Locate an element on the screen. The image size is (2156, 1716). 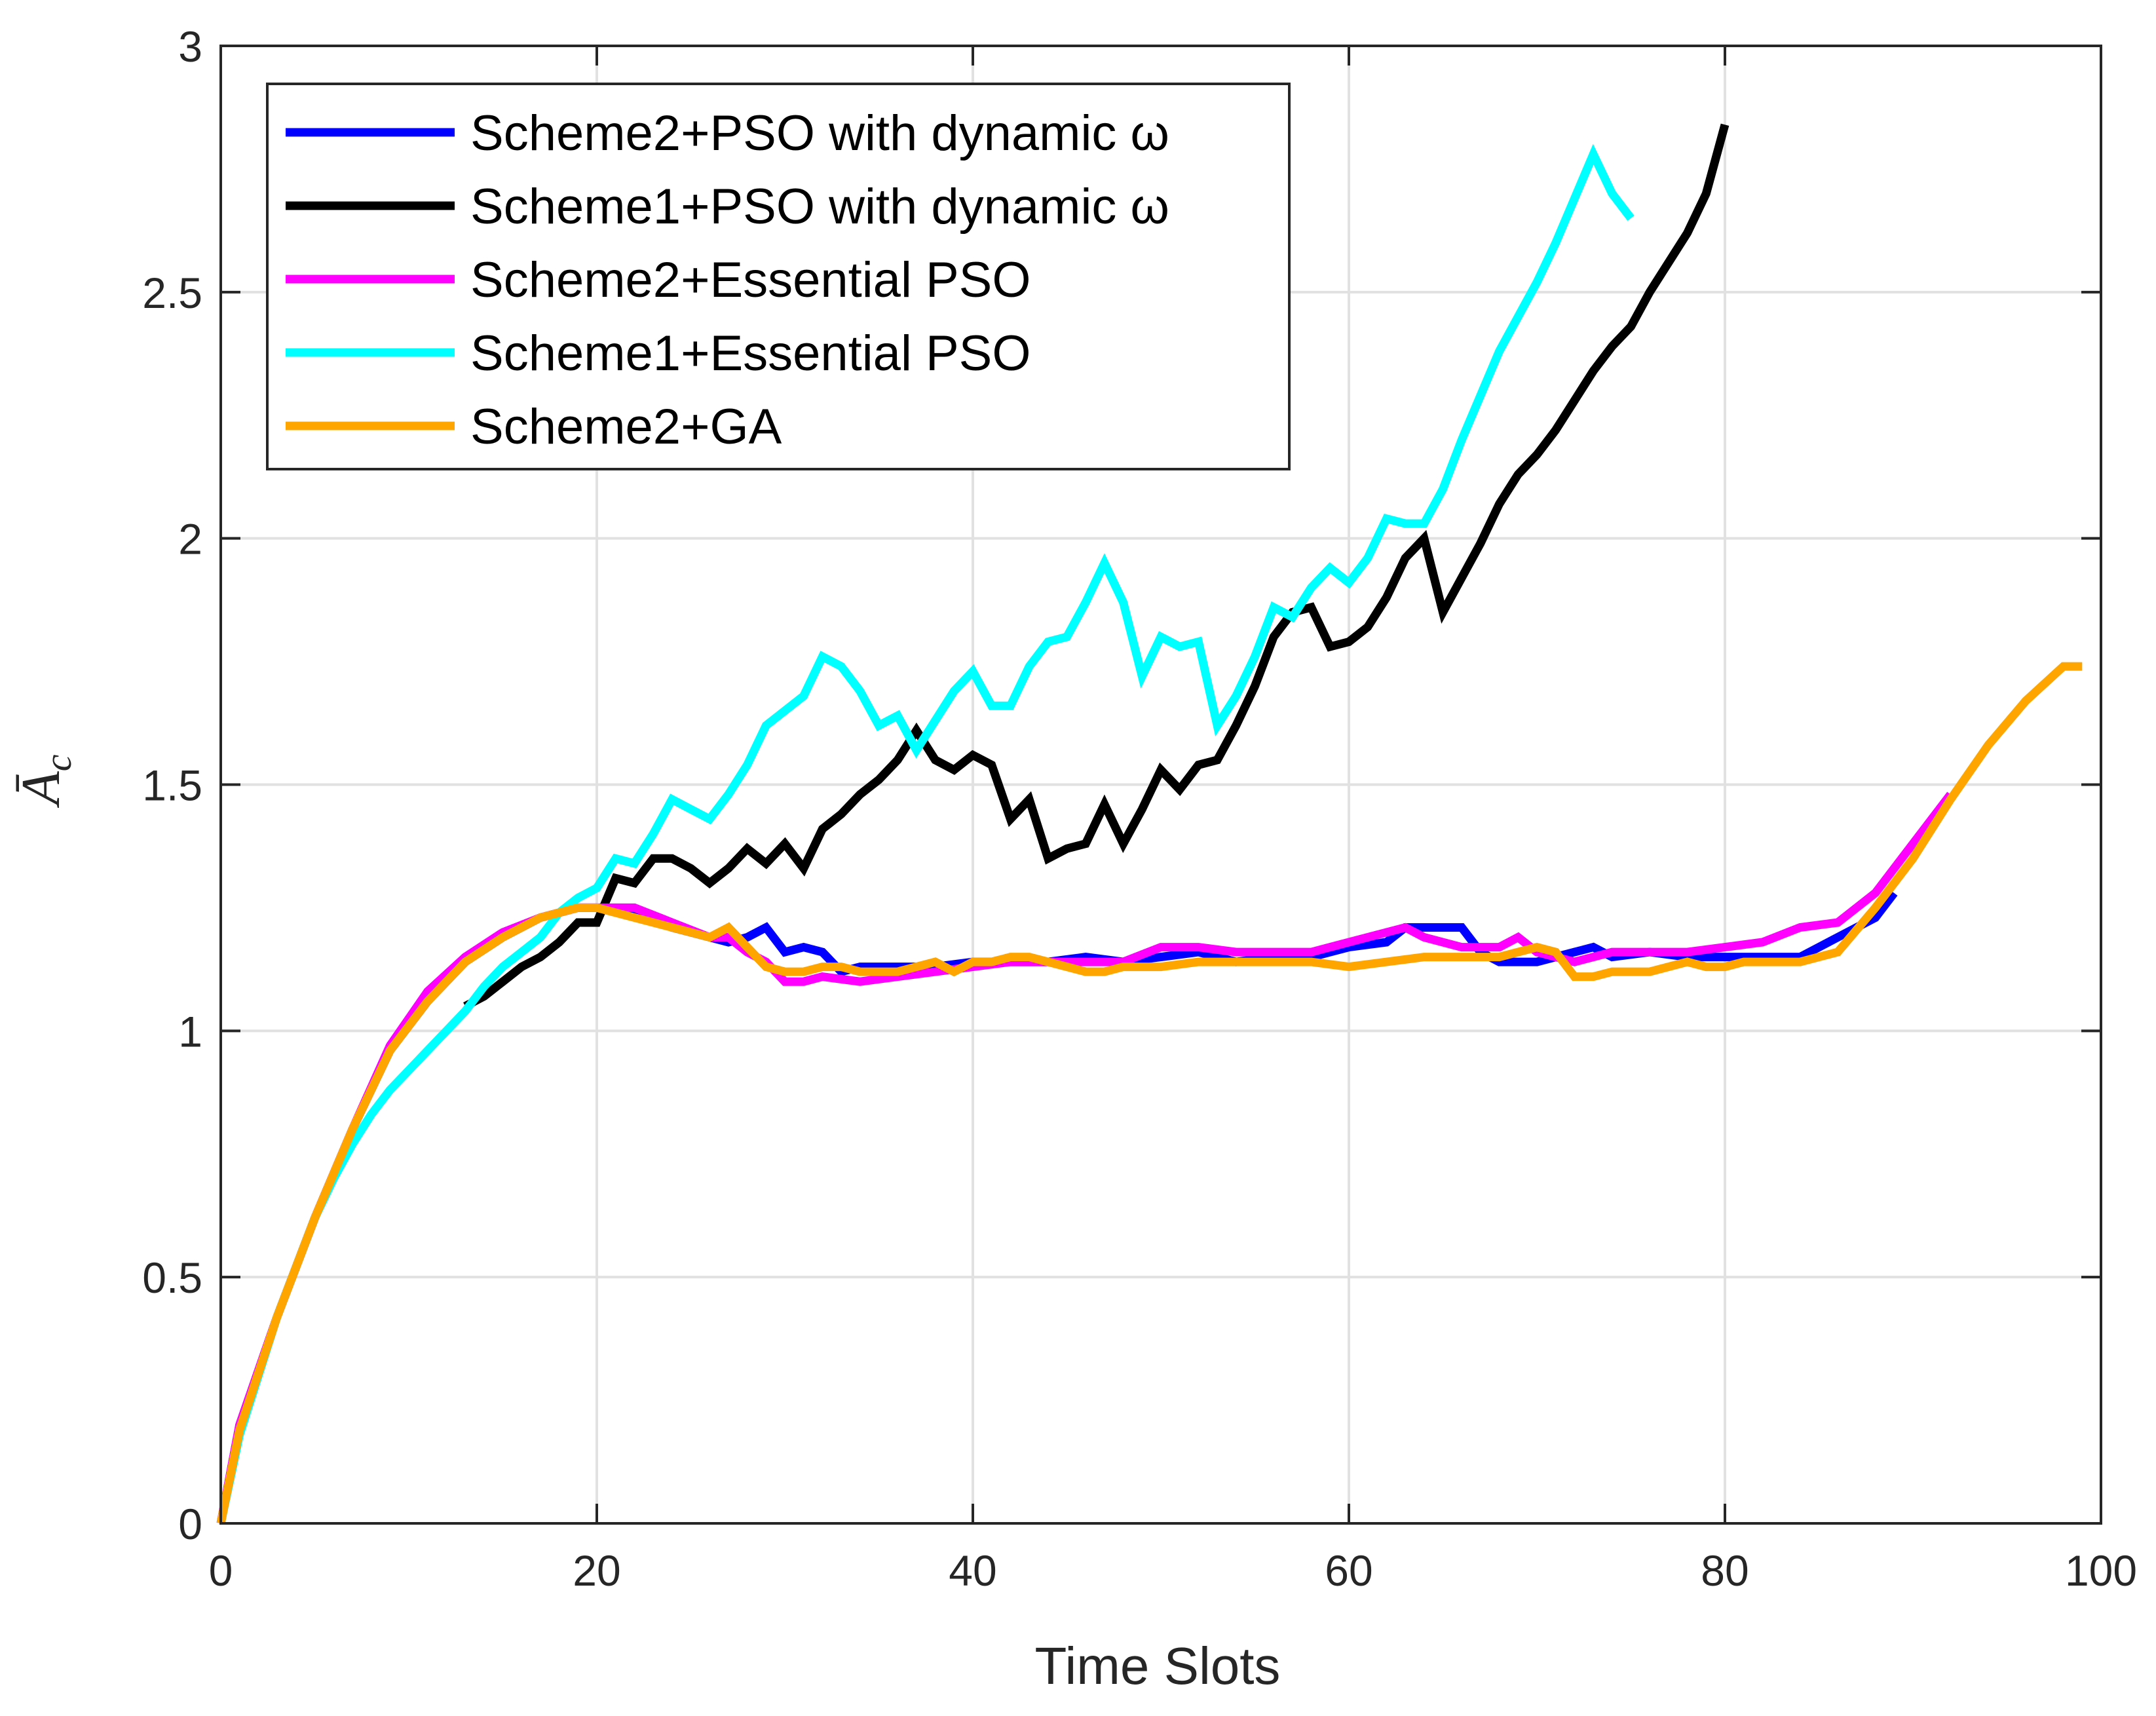
y-axis-label: Āc is located at coordinates (44, 781).